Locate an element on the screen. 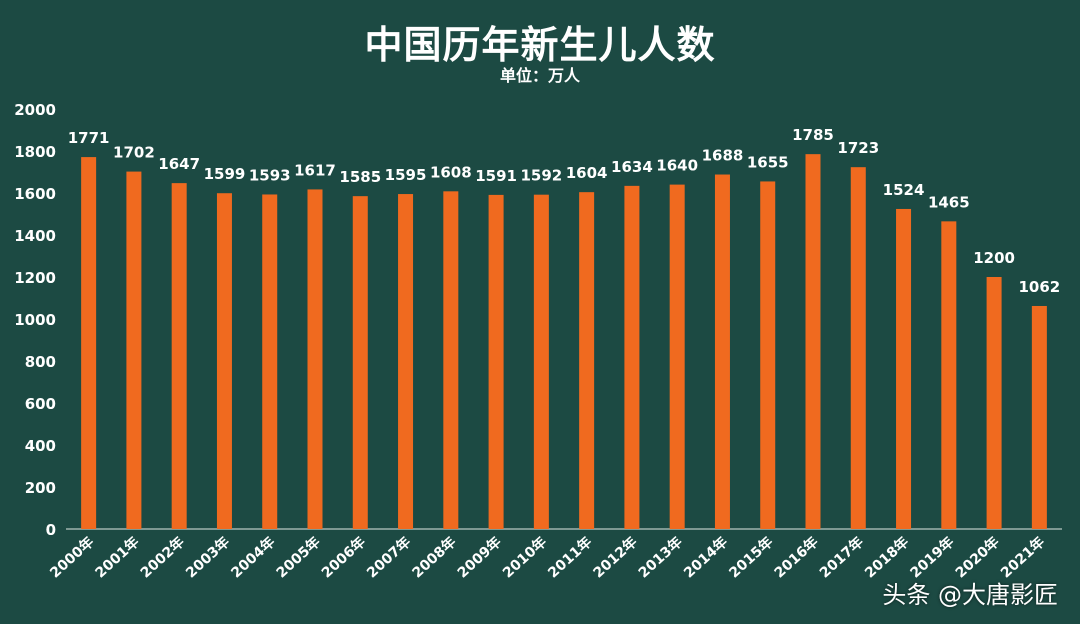  data-label: 1200 is located at coordinates (994, 258).